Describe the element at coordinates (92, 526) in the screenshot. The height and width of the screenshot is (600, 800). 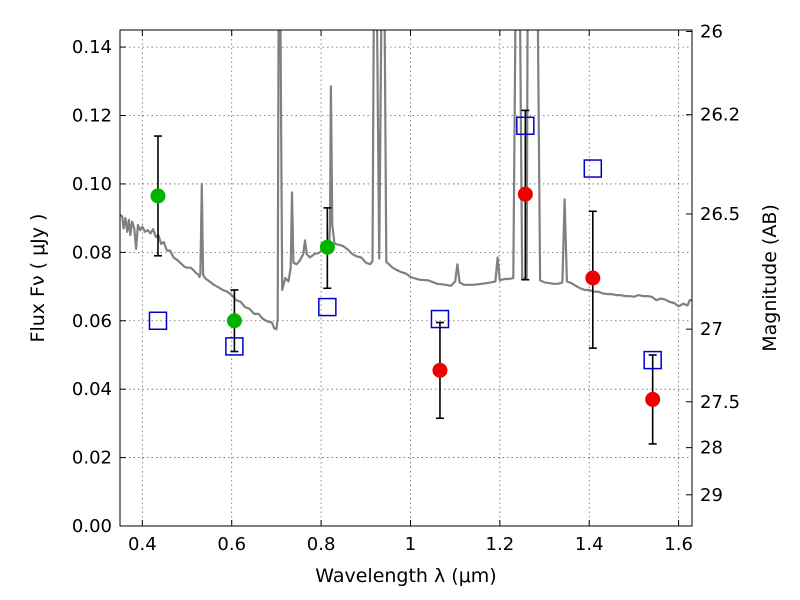
I see `y-tick-label: 0.00` at that location.